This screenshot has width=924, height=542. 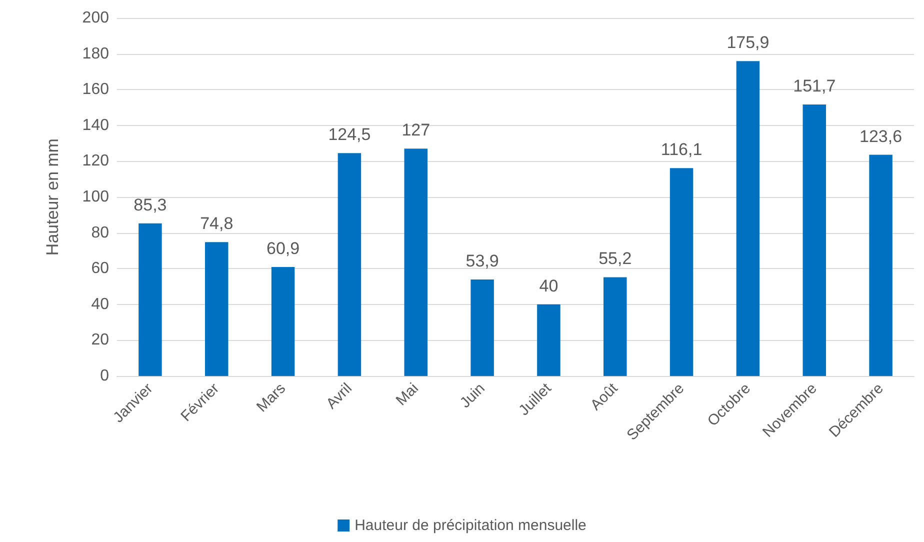 I want to click on data-label: 175,9, so click(x=748, y=42).